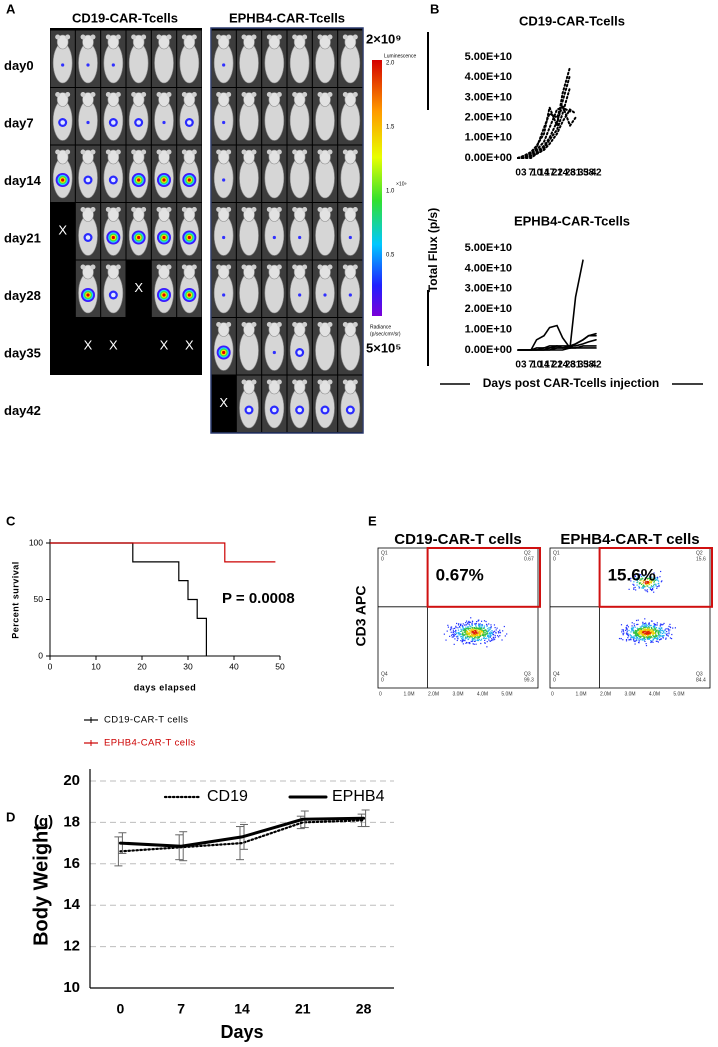 Image resolution: width=718 pixels, height=1047 pixels. I want to click on unit-label: (g), so click(43, 821).